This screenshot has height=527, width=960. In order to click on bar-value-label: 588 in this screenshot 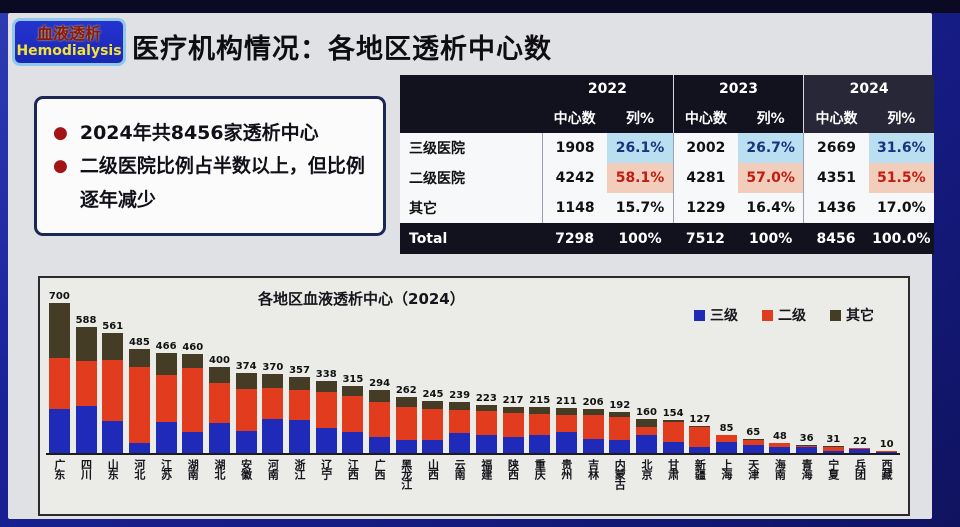, I will do `click(86, 321)`.